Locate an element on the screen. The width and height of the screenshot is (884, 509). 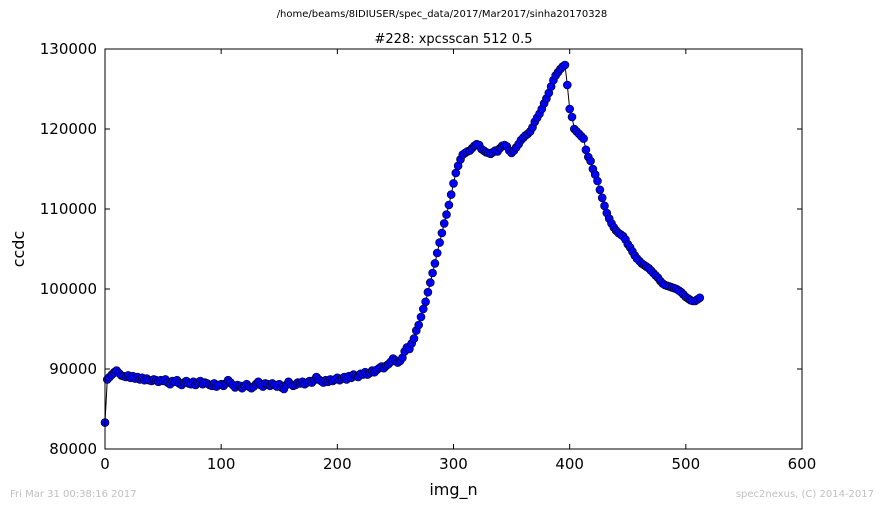
x-tick-label: 100 is located at coordinates (221, 464).